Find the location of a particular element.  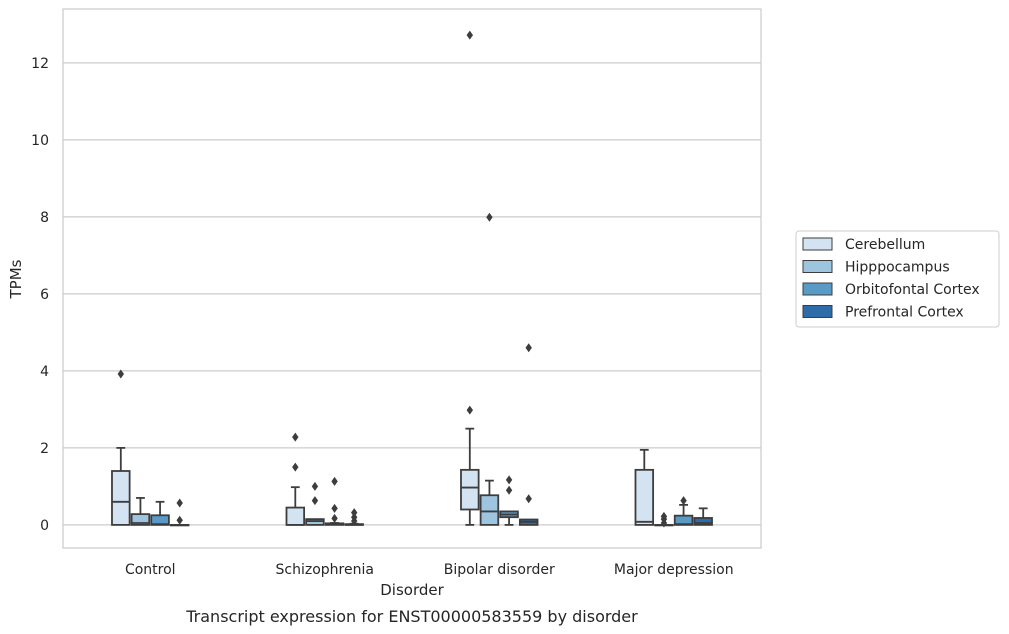

y-tick-label: 8 is located at coordinates (44, 218).